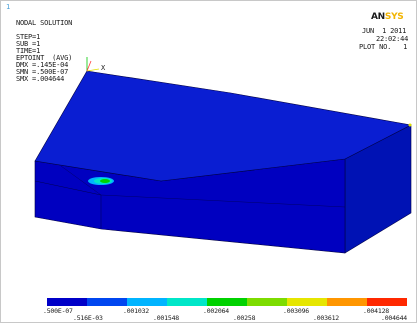  What do you see at coordinates (326, 318) in the screenshot?
I see `legend-label-bottom: .003612` at bounding box center [326, 318].